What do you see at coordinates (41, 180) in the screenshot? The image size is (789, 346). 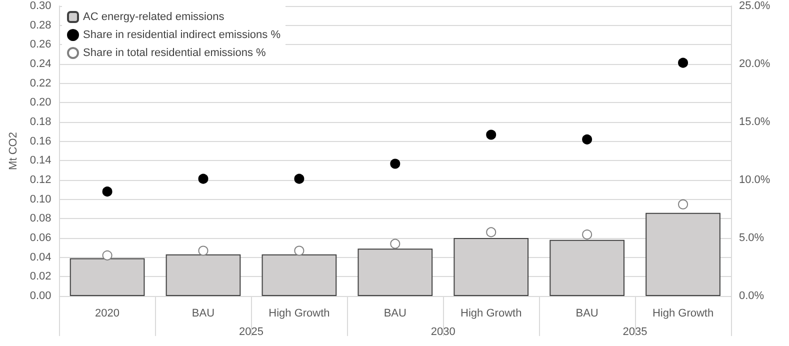 I see `y-tick-label: 0.12` at bounding box center [41, 180].